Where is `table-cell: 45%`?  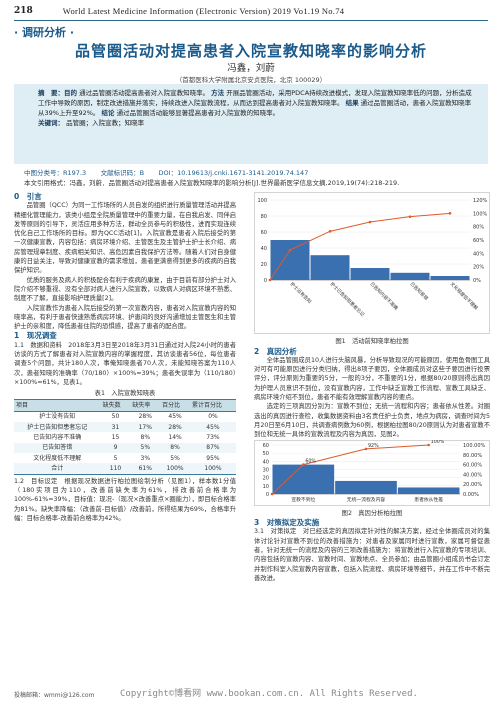
table-cell: 45% is located at coordinates (175, 417).